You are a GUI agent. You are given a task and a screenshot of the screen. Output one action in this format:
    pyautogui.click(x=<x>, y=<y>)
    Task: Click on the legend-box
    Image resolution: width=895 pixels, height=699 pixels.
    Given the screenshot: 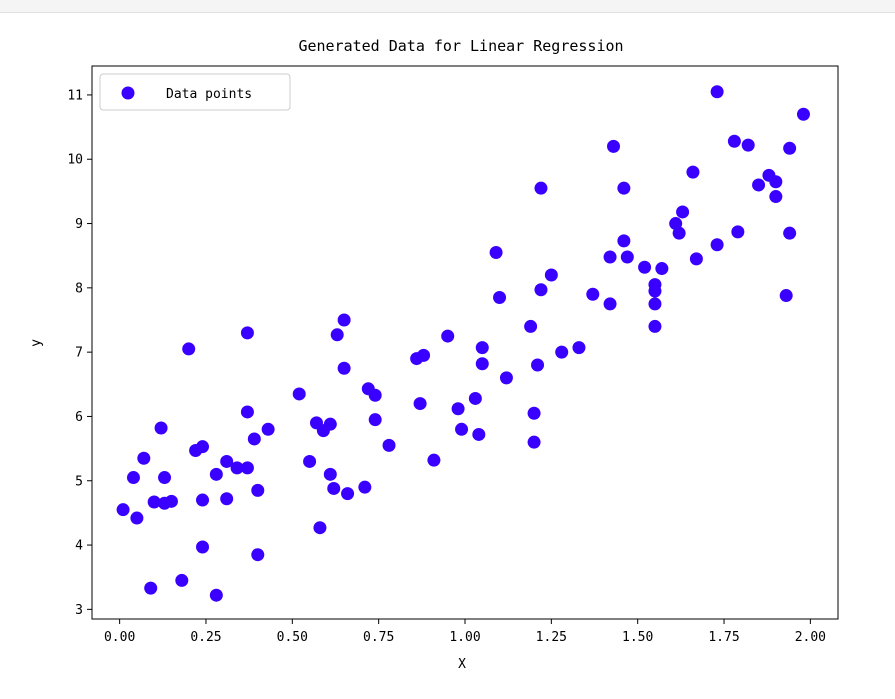 What is the action you would take?
    pyautogui.click(x=195, y=92)
    